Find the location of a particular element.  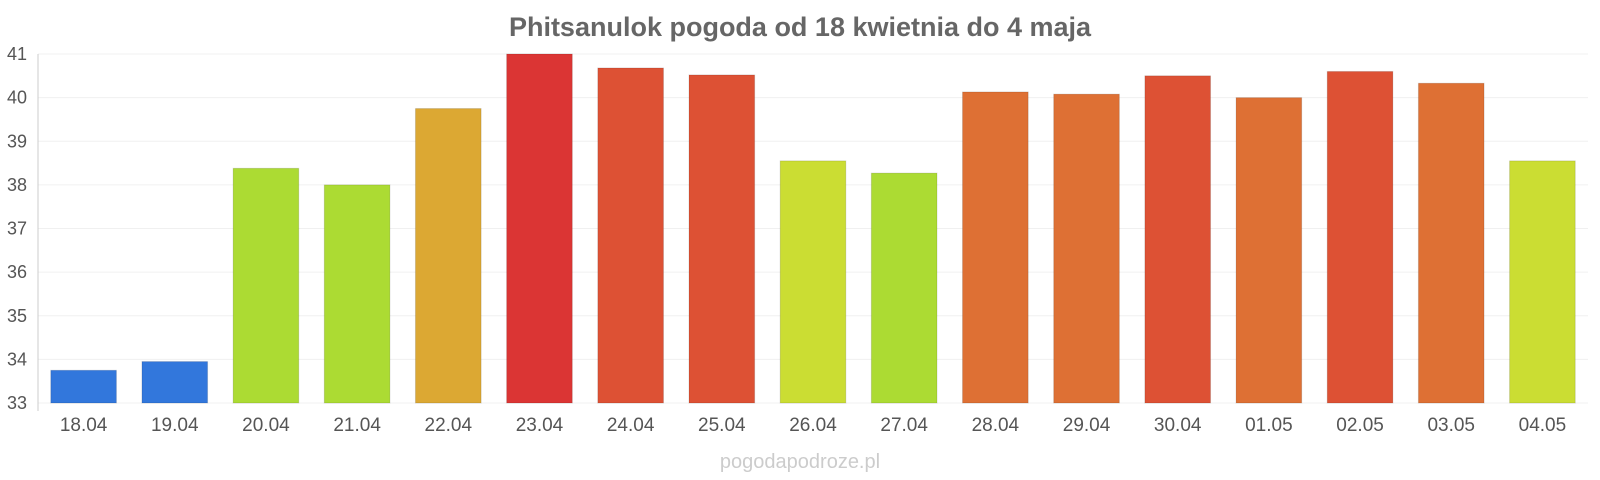

x-tick-label: 27.04 is located at coordinates (904, 425).